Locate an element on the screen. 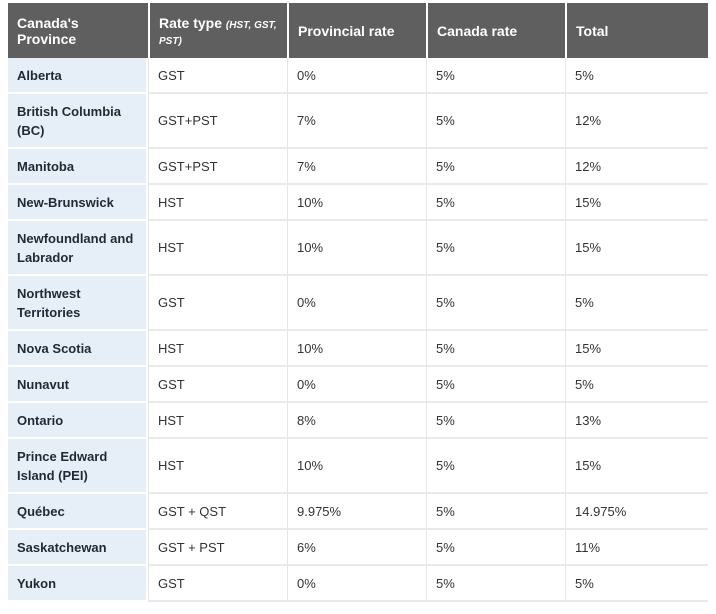 This screenshot has height=614, width=716. province-cell: Prince Edward Island (PEI) is located at coordinates (78, 466).